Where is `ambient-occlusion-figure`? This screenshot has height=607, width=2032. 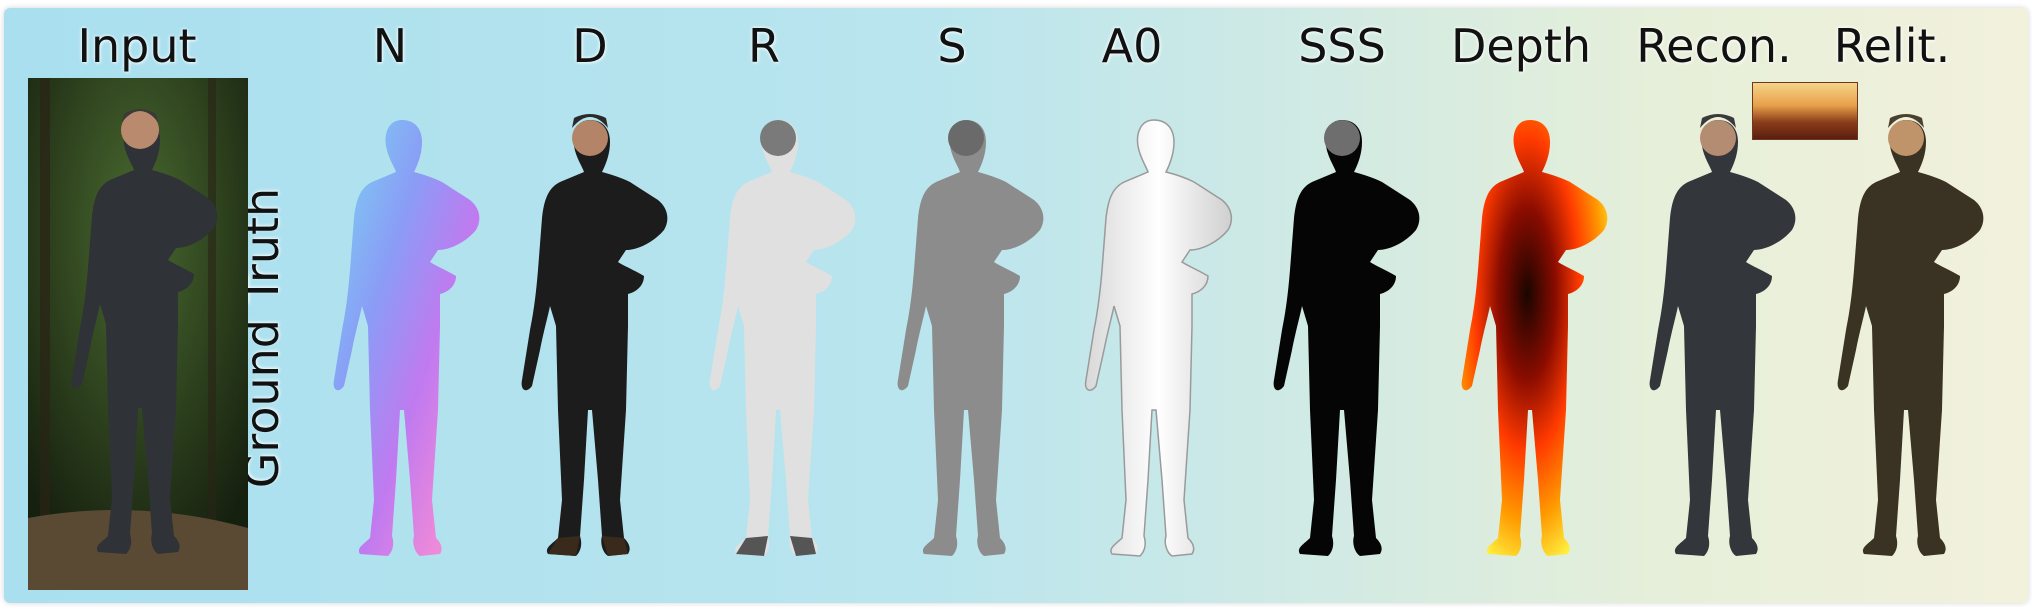 ambient-occlusion-figure is located at coordinates (1137, 326).